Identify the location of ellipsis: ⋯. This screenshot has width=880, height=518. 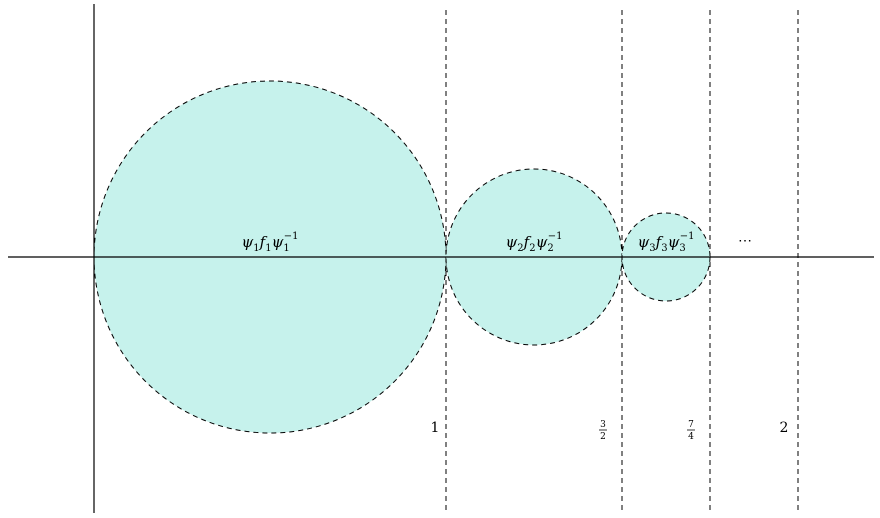
(745, 241).